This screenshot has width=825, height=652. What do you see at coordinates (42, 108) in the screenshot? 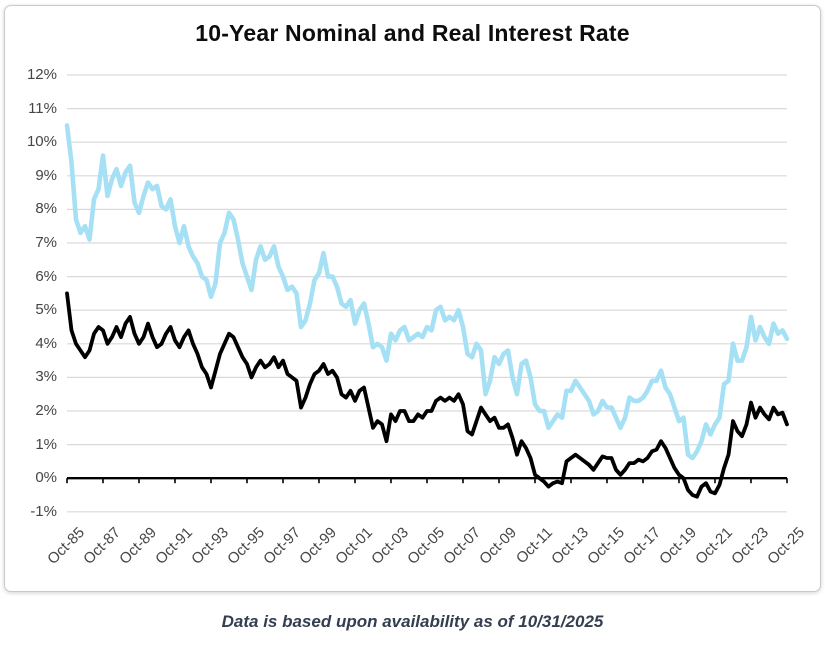
I see `y-axis-label: 11%` at bounding box center [42, 108].